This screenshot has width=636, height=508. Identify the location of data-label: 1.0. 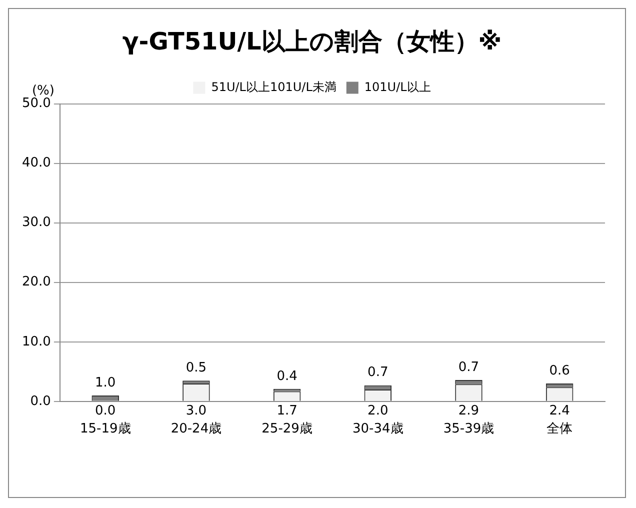
(105, 382).